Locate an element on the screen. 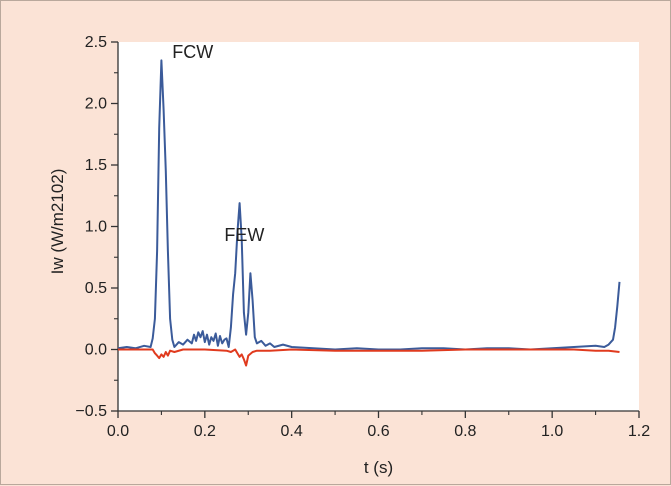 The image size is (671, 486). y-tick-label: −0.5 is located at coordinates (91, 411).